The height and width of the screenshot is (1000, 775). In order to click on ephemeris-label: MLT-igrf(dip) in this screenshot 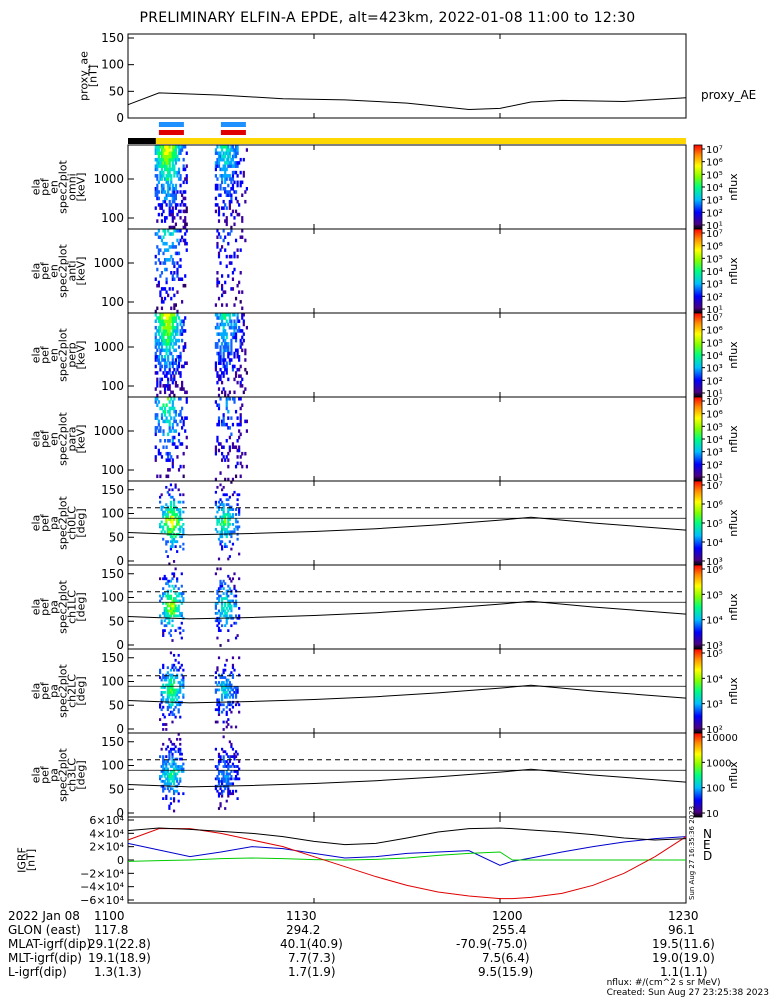, I will do `click(45, 958)`.